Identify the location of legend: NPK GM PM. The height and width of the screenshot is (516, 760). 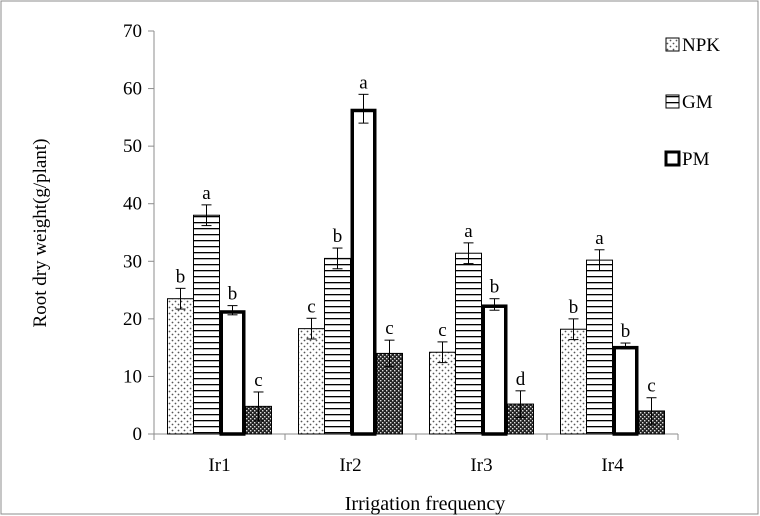
(692, 102).